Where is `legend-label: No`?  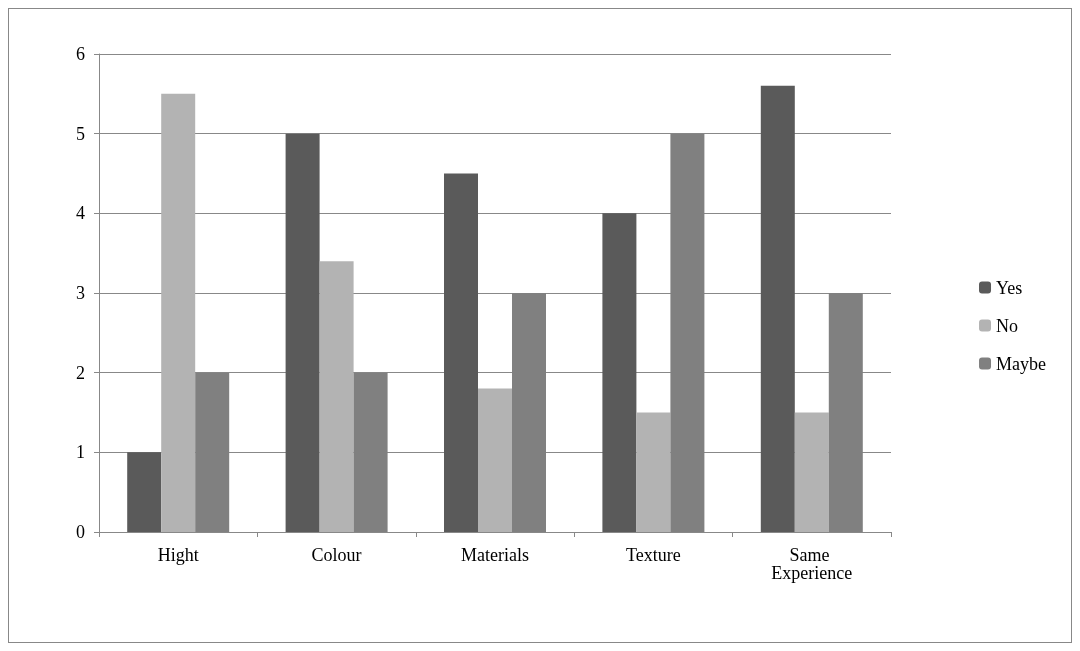
legend-label: No is located at coordinates (1007, 325).